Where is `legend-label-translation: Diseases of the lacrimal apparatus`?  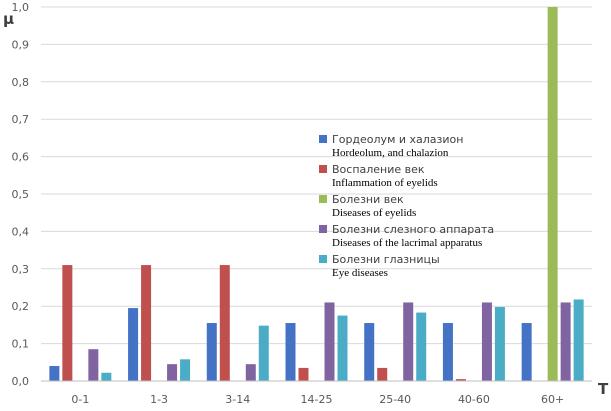 legend-label-translation: Diseases of the lacrimal apparatus is located at coordinates (407, 243).